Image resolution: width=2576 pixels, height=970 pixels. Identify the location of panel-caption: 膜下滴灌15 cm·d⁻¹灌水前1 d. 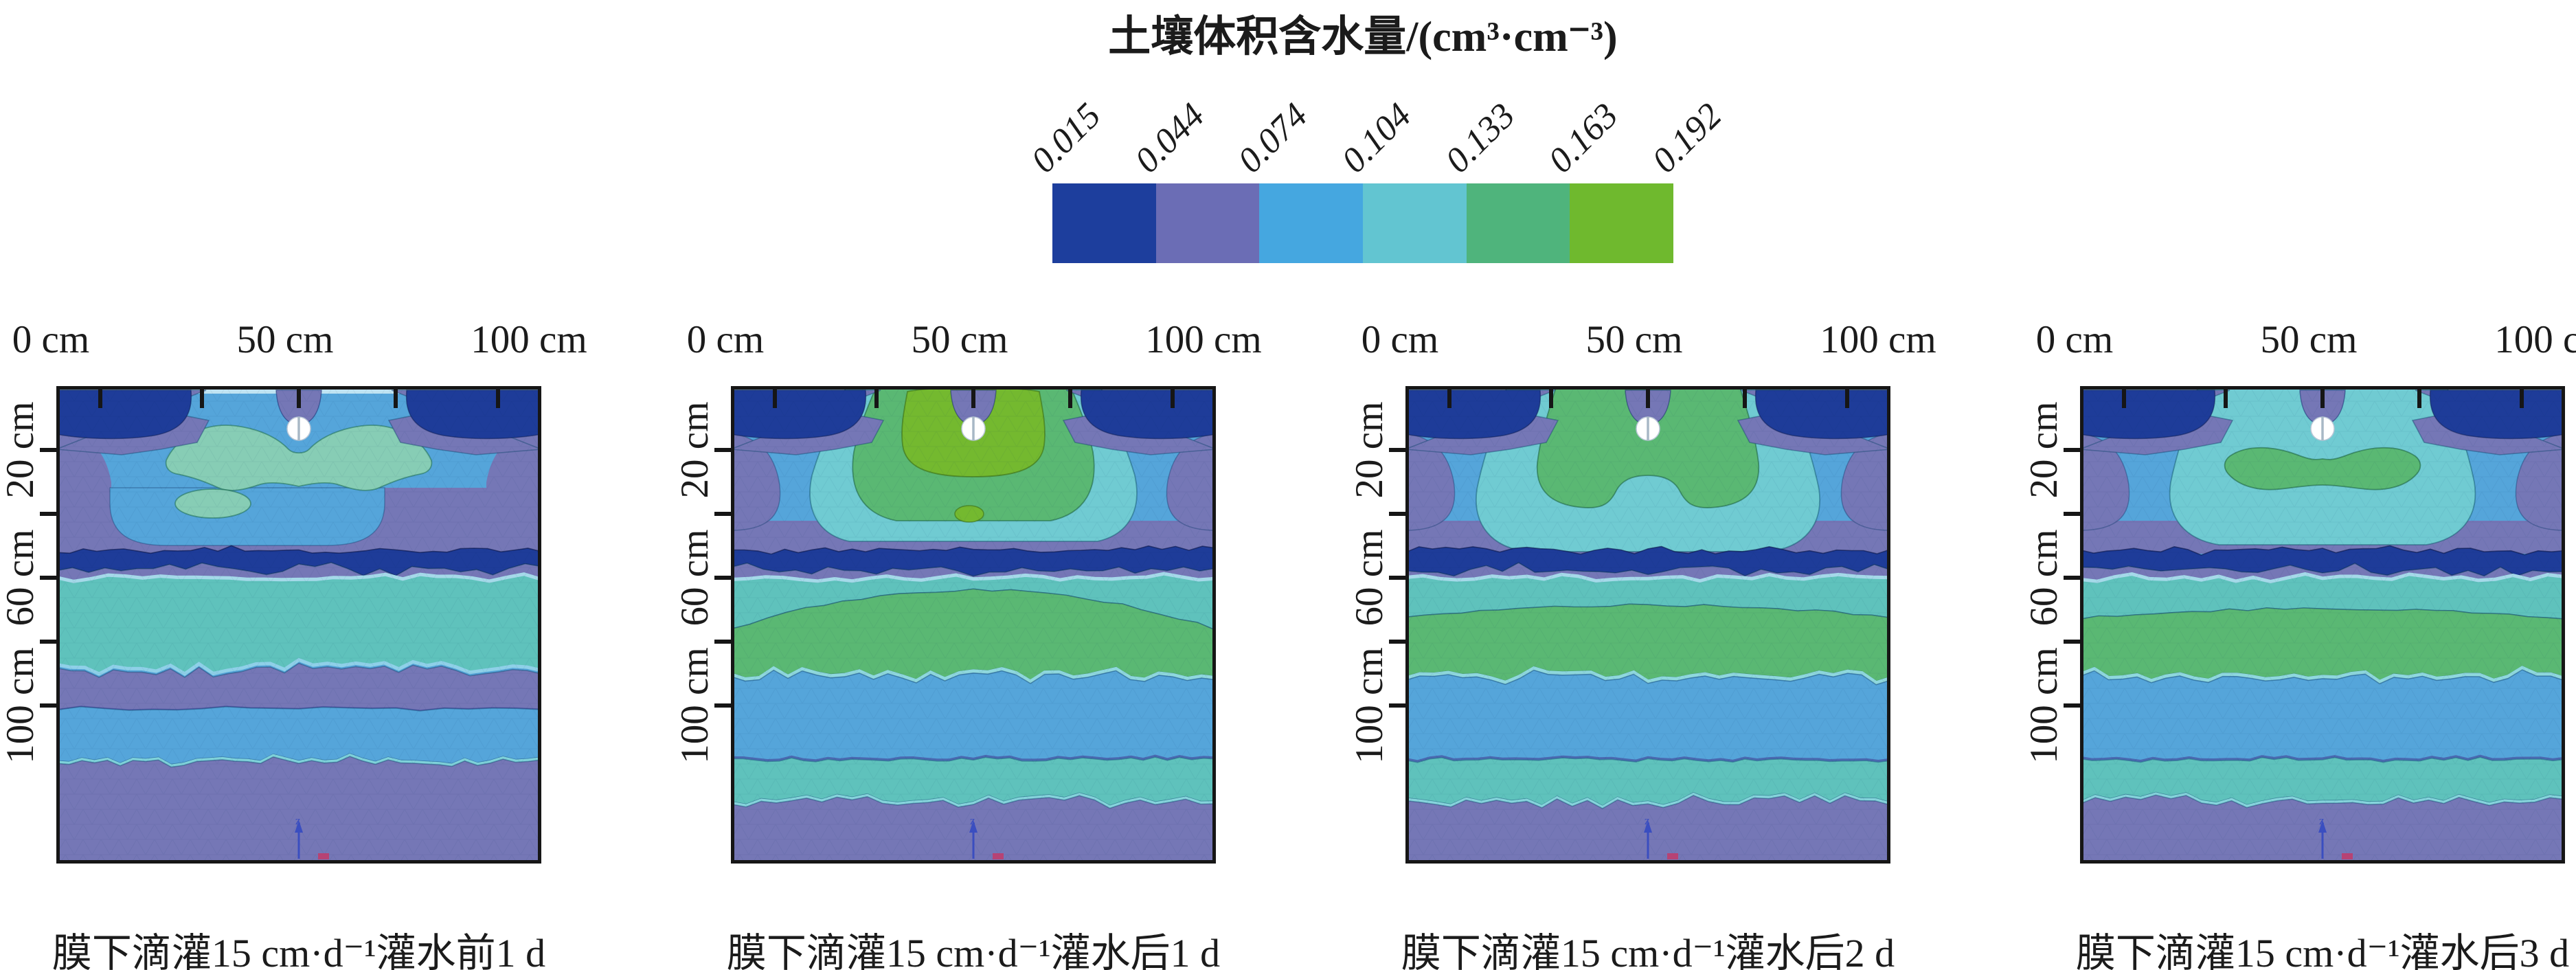
(299, 950).